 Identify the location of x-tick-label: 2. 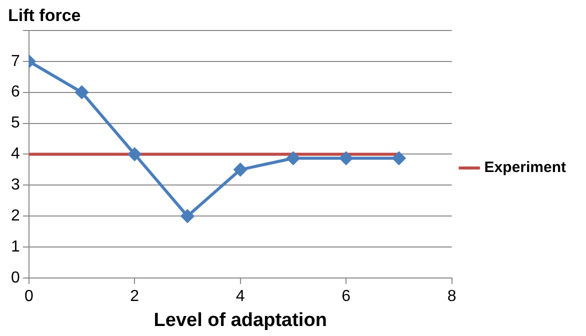
(135, 297).